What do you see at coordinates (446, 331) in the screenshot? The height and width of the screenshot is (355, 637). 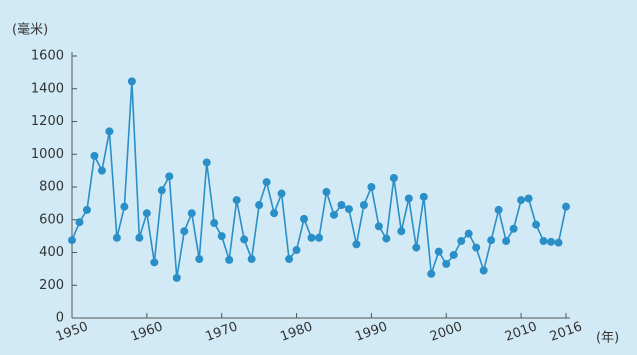 I see `x-tick-label: 2000` at bounding box center [446, 331].